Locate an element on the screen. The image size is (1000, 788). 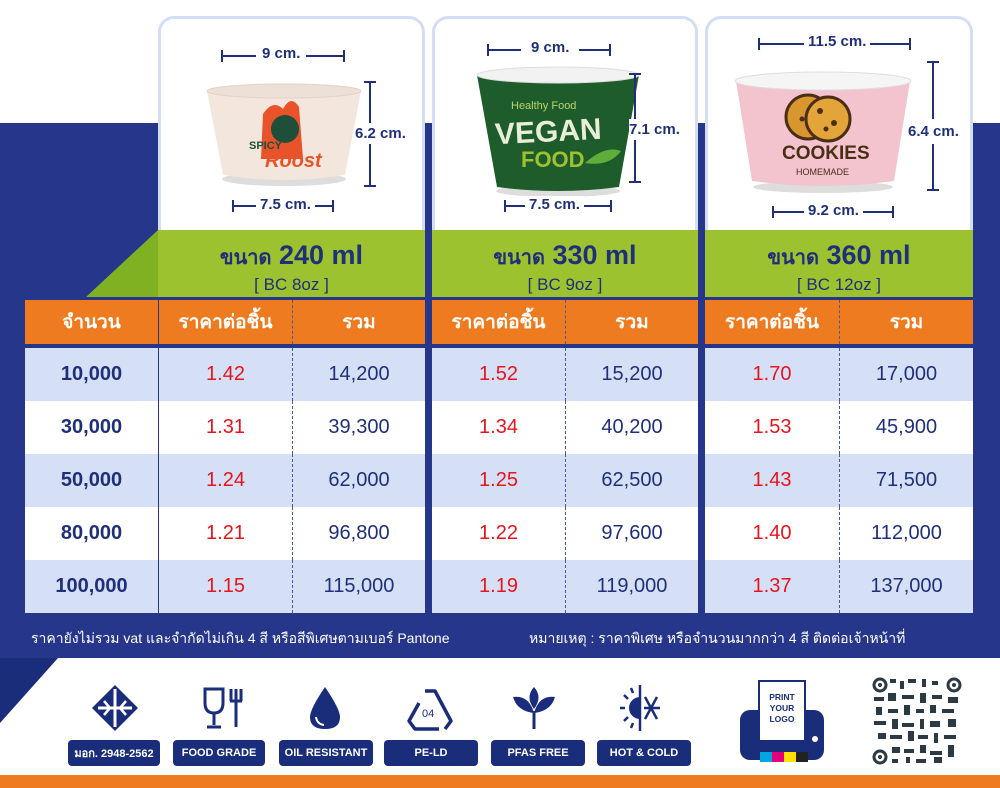
qty-header: จำนวน is located at coordinates (91, 322).